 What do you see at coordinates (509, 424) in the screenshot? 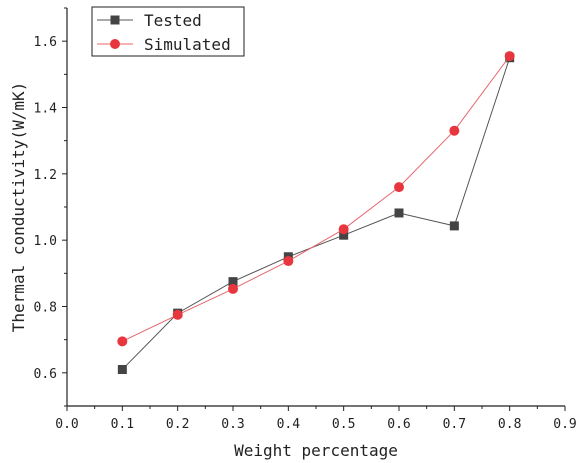
I see `x-tick-label: 0.8` at bounding box center [509, 424].